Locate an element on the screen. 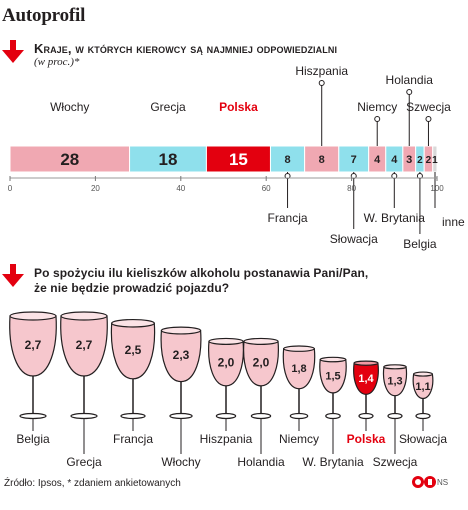 The width and height of the screenshot is (468, 510). bar-label-w-brytania: W. Brytania is located at coordinates (395, 218).